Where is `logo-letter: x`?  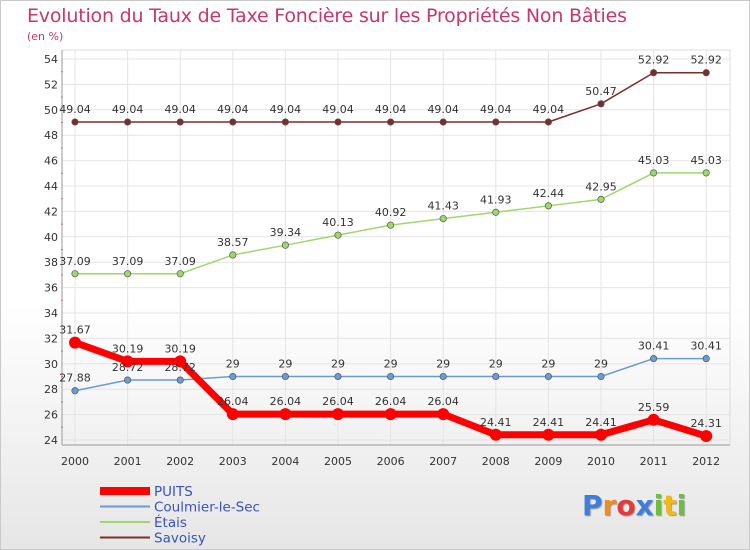 logo-letter: x is located at coordinates (644, 505).